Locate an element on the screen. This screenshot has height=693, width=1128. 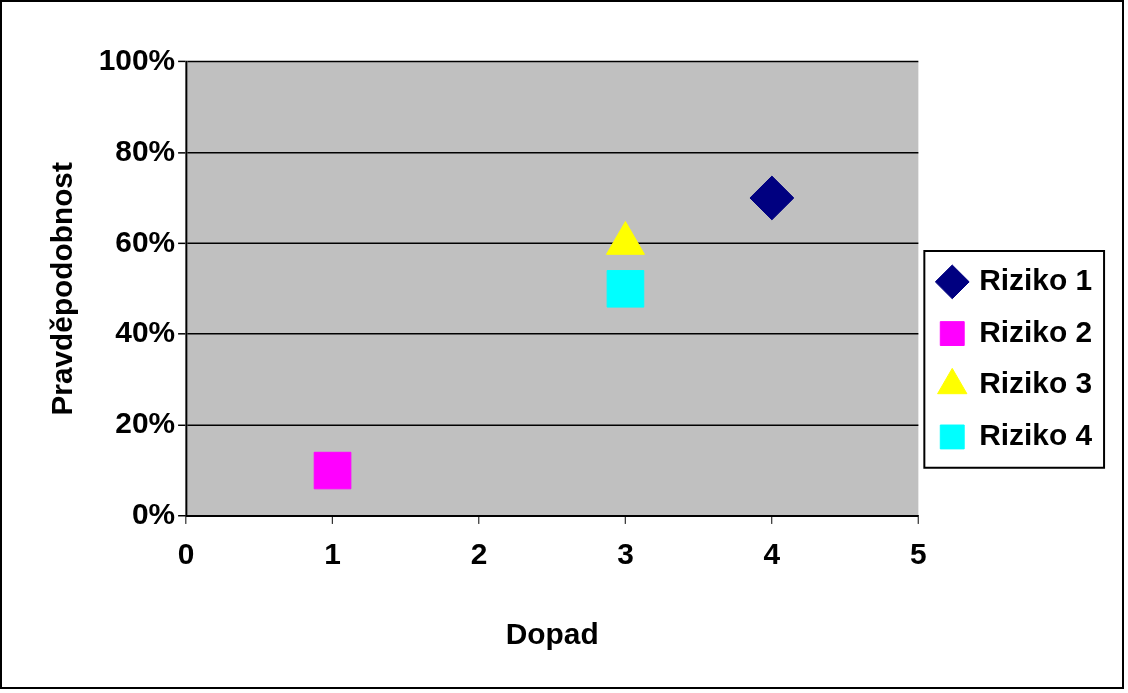
y-tick-label: 40% is located at coordinates (145, 332).